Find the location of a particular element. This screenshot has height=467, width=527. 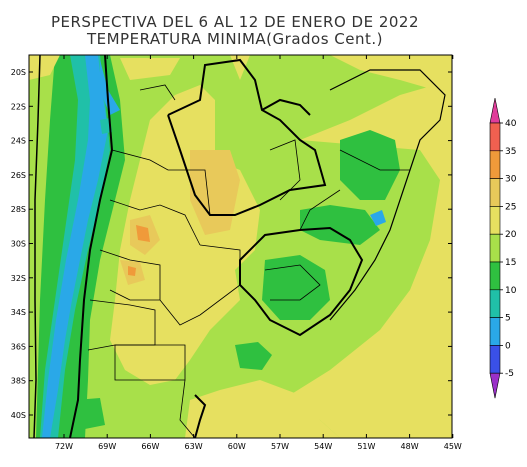

legend-arrow-top is located at coordinates (495, 110).